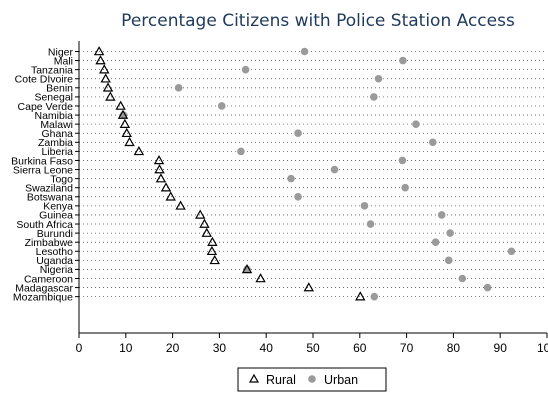  I want to click on x-axis-ticks: 0 10 20 30 40 50 60 70 80 90 100, so click(312, 344).